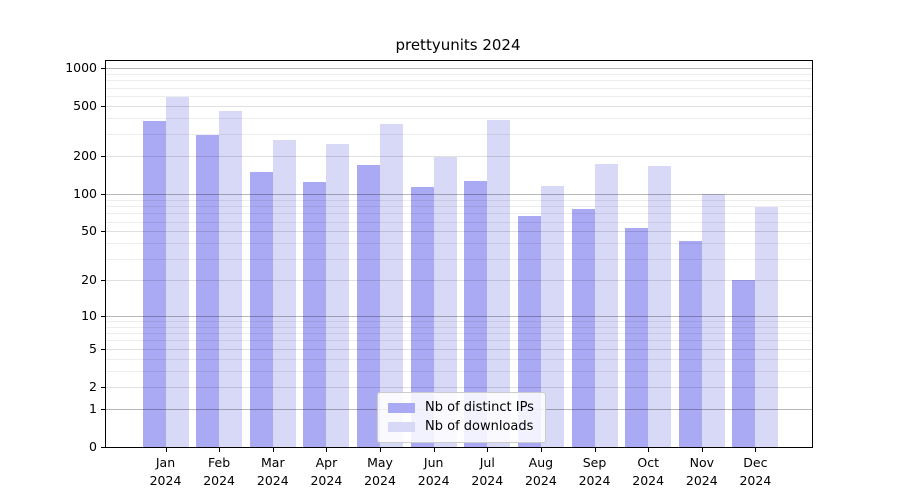 The image size is (900, 500). I want to click on y-tick-label-500: 500, so click(85, 105).